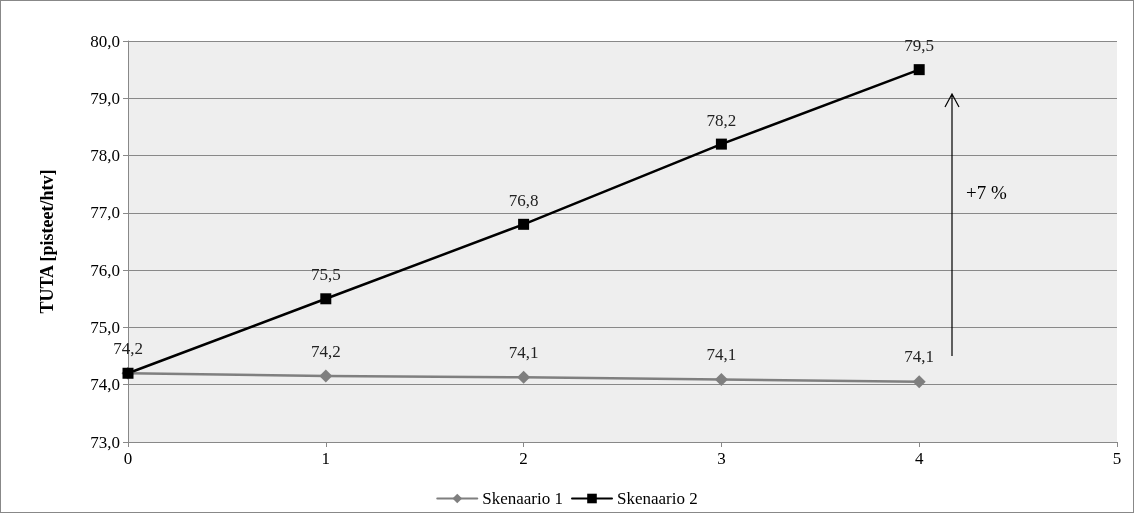  Describe the element at coordinates (986, 193) in the screenshot. I see `annotation: +7 %` at that location.